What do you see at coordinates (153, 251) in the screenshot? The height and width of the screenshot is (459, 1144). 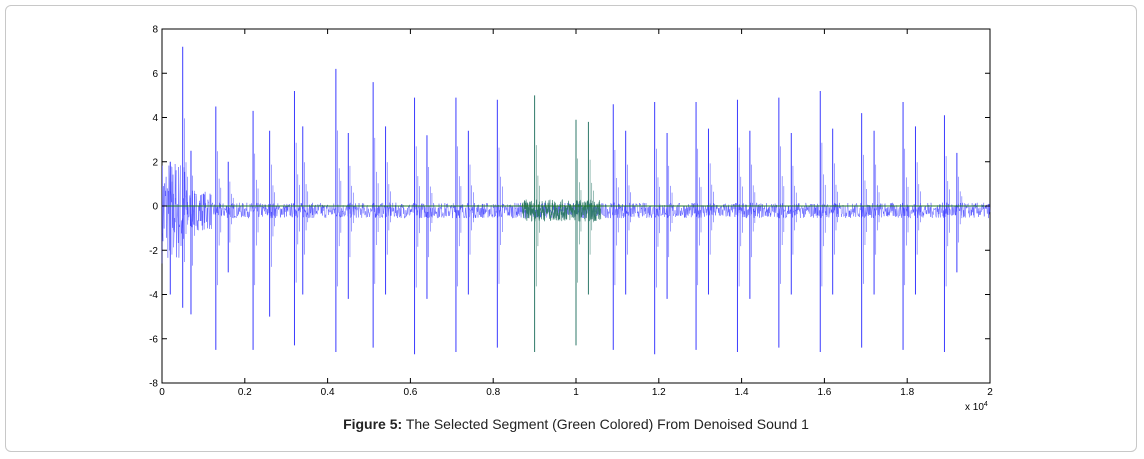 I see `y-tick-label: -2` at bounding box center [153, 251].